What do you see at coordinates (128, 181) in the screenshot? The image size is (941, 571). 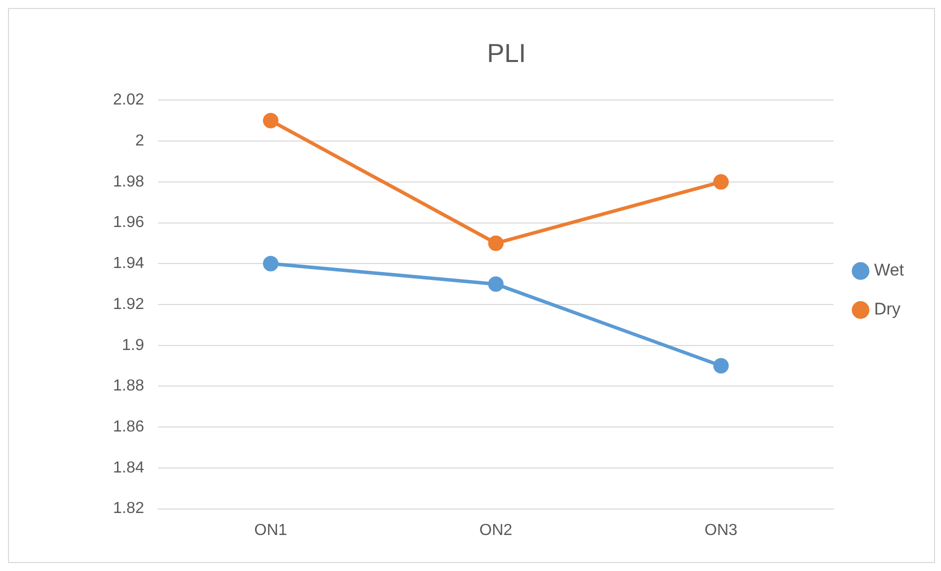 I see `y-tick-label: 1.98` at bounding box center [128, 181].